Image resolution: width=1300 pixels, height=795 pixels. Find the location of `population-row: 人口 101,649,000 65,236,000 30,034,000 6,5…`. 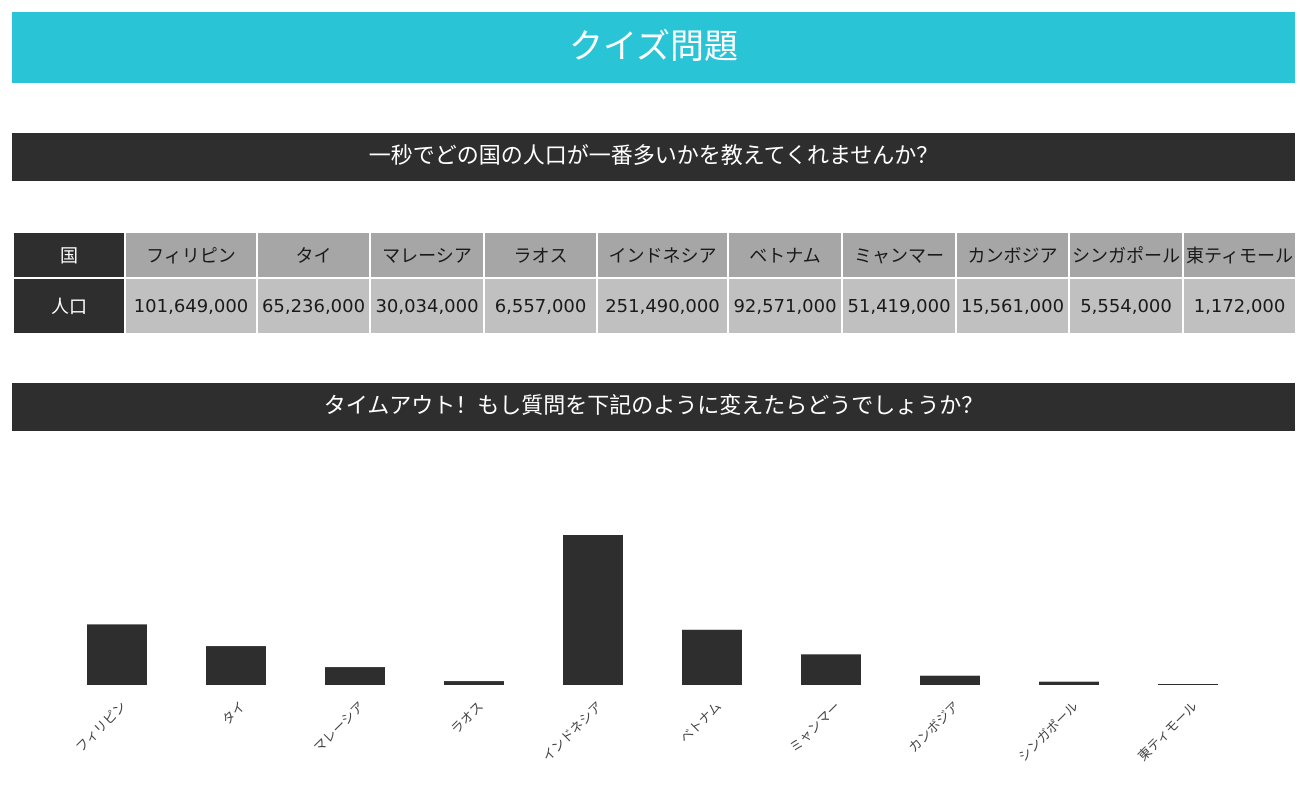

population-row: 人口 101,649,000 65,236,000 30,034,000 6,5… is located at coordinates (654, 306).